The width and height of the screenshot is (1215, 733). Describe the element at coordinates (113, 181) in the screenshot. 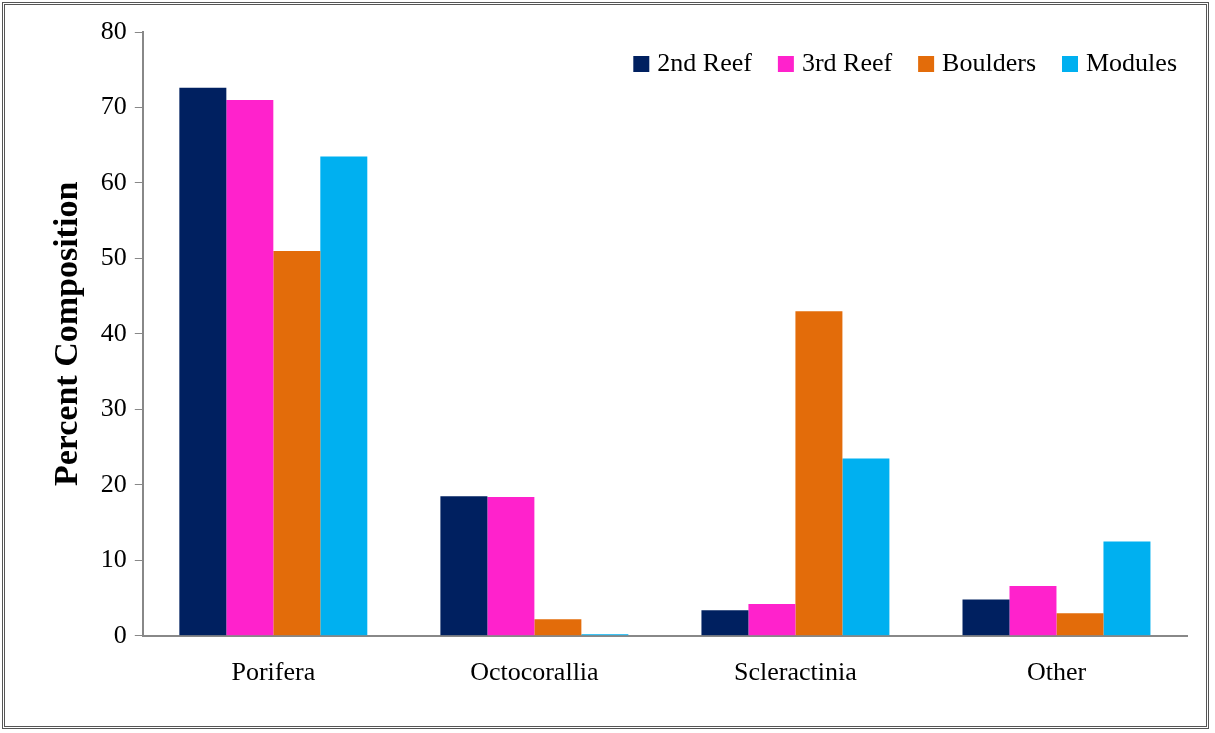

I see `y-tick-label: 60` at that location.